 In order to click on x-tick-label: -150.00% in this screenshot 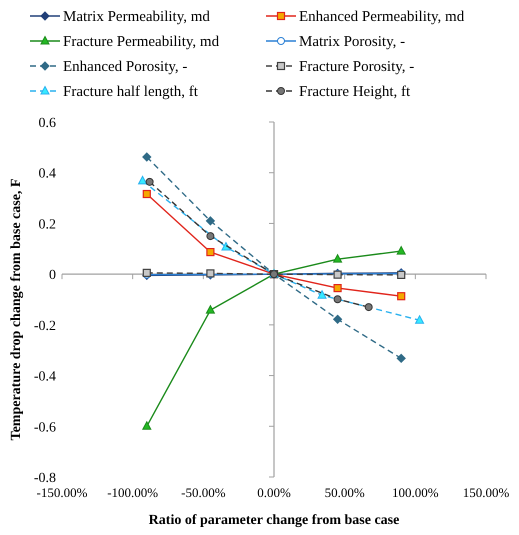, I will do `click(62, 492)`.